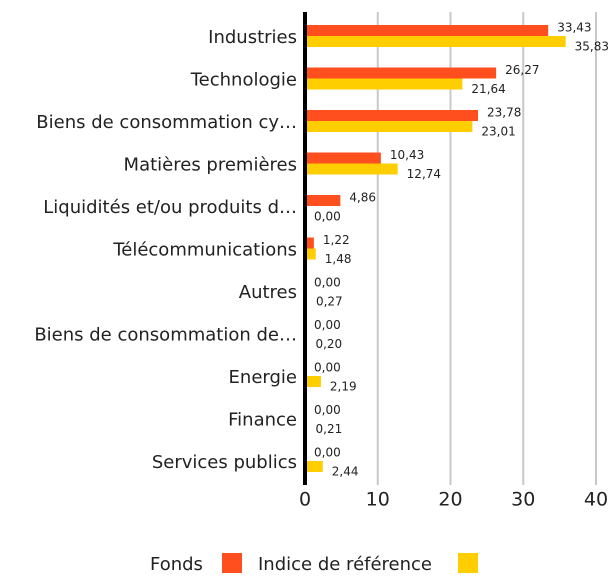  What do you see at coordinates (252, 37) in the screenshot?
I see `category-label: Industries` at bounding box center [252, 37].